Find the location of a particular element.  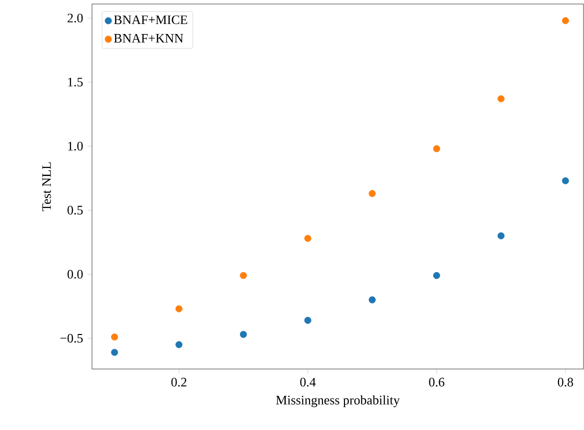

x-tick-label: 0.4 is located at coordinates (308, 382).